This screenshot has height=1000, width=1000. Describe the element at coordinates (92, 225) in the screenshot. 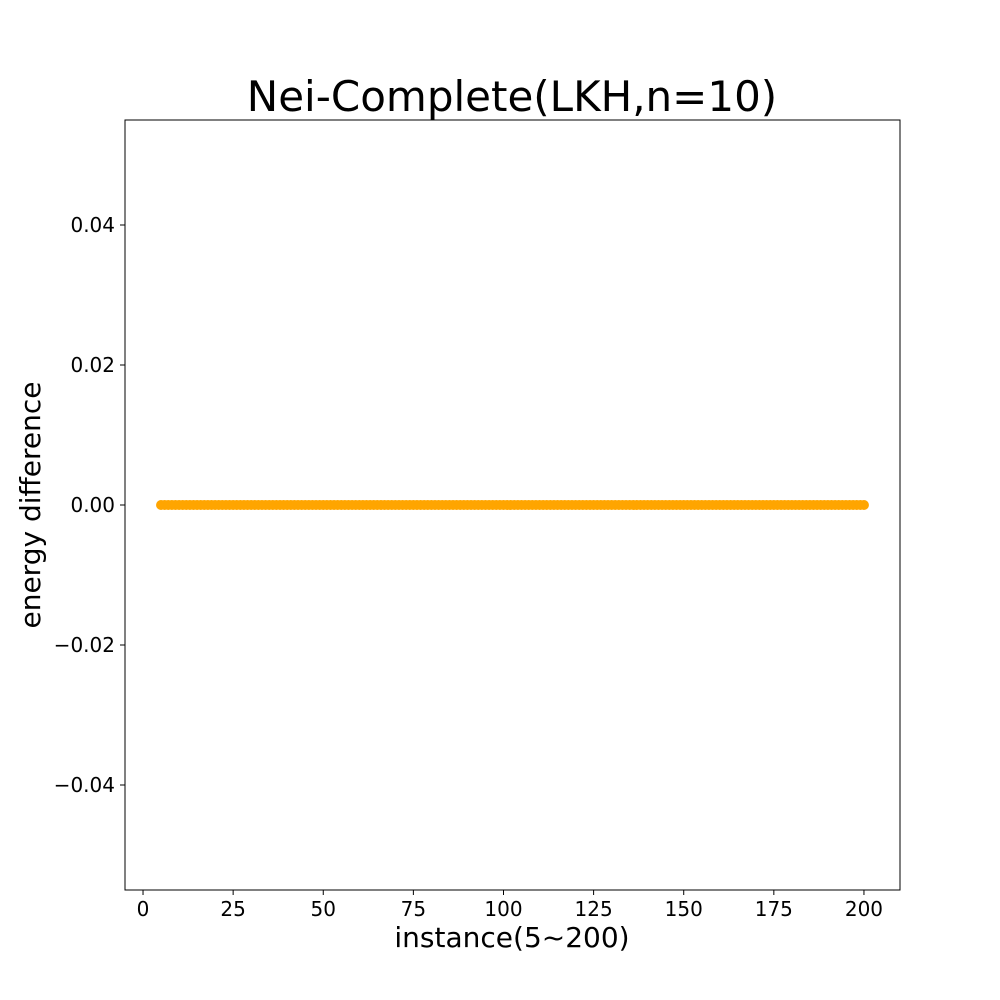

I see `y-tick-label: 0.04` at that location.